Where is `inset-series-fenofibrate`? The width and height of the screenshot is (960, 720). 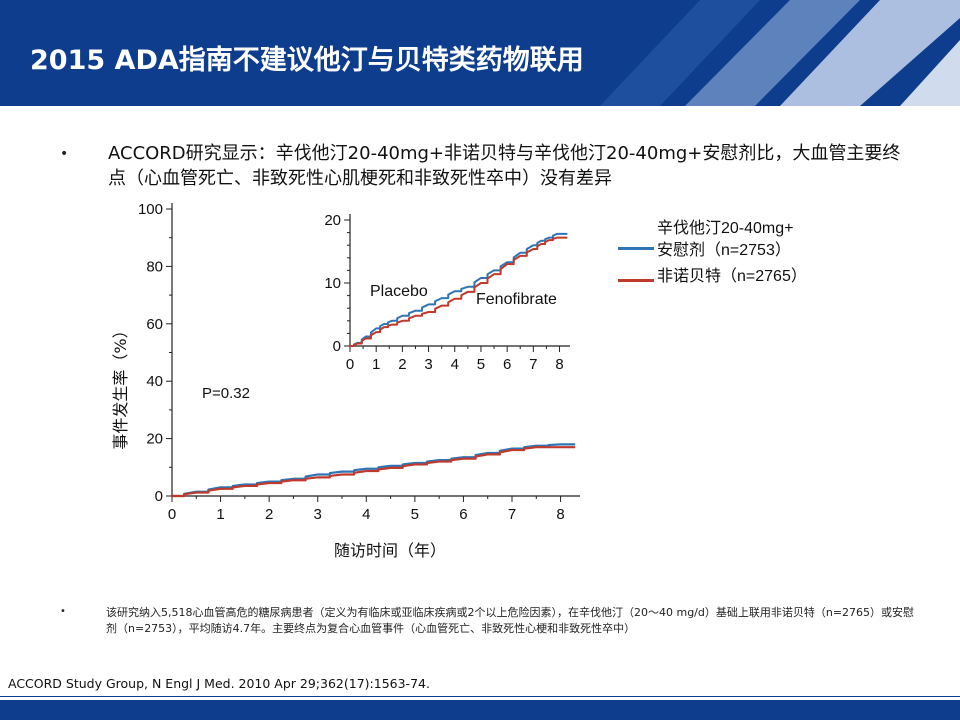
inset-series-fenofibrate is located at coordinates (459, 291).